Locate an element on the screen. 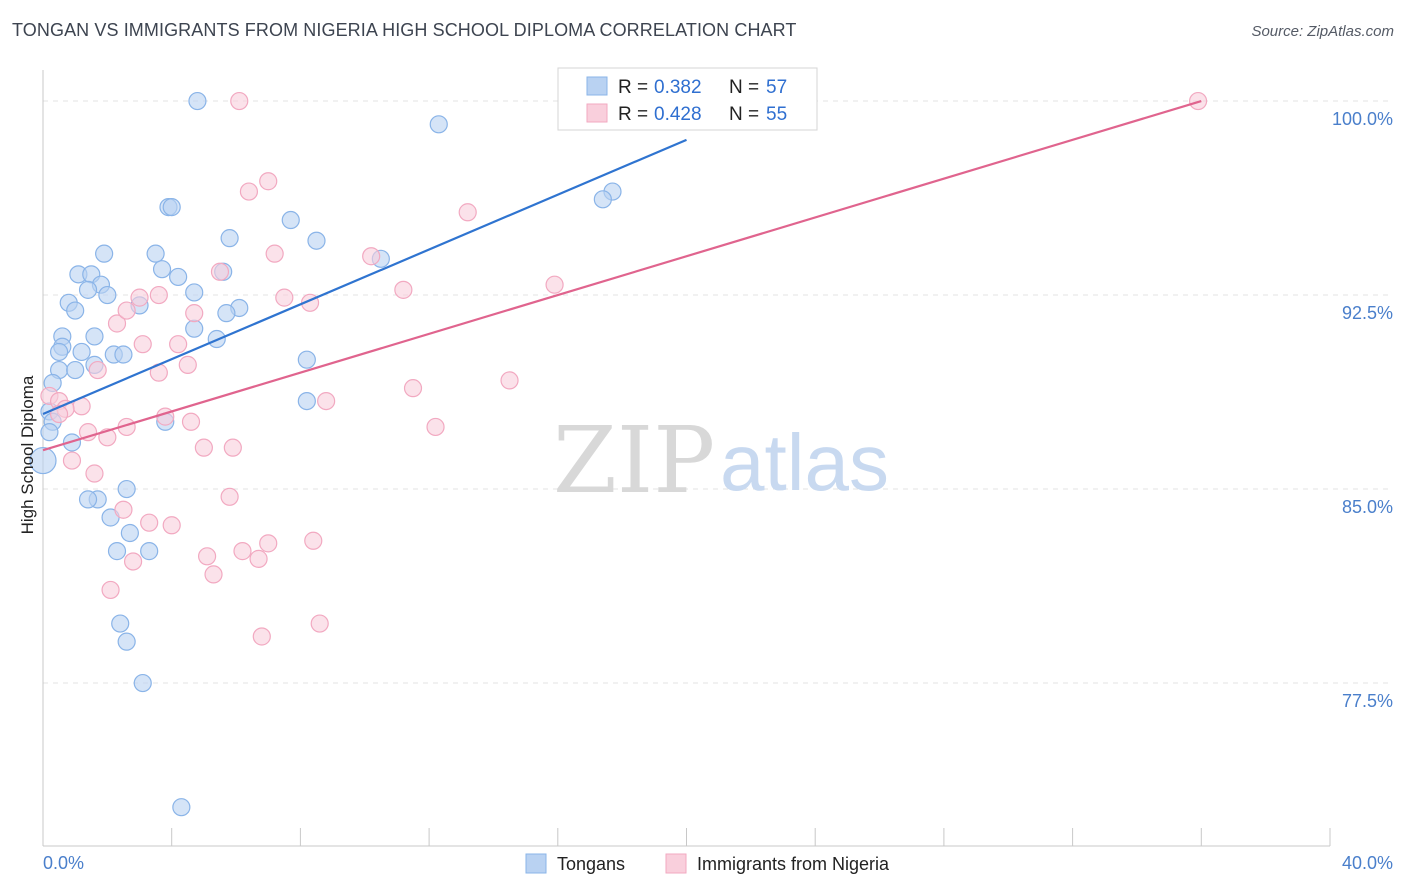 Image resolution: width=1406 pixels, height=892 pixels. y-axis-title: High School Diploma is located at coordinates (27, 454).